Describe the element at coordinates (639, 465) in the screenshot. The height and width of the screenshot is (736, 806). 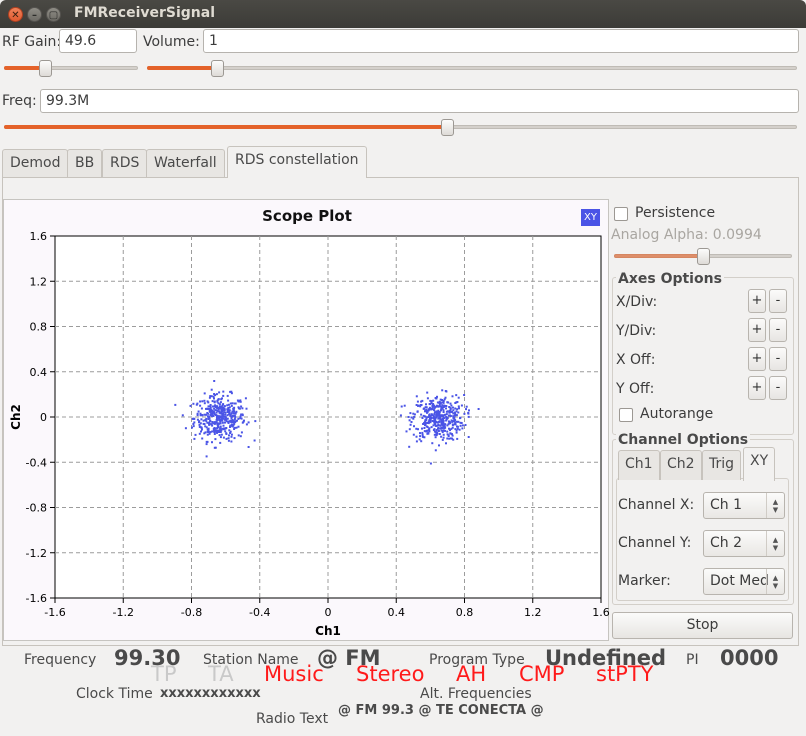
I see `tab-ch1: Ch1` at that location.